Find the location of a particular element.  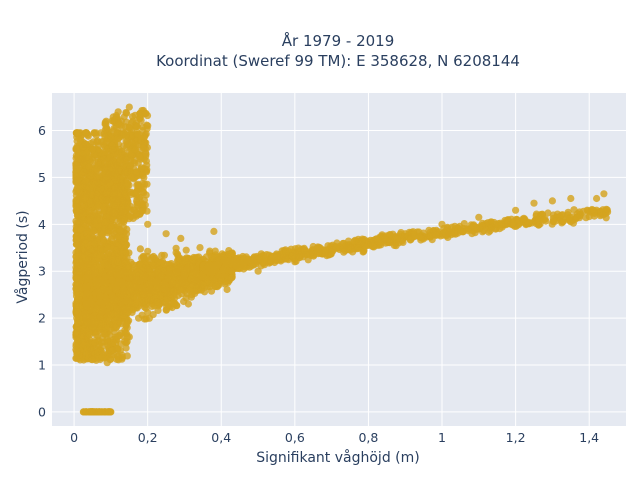

x-tick-label: 0 is located at coordinates (74, 437).